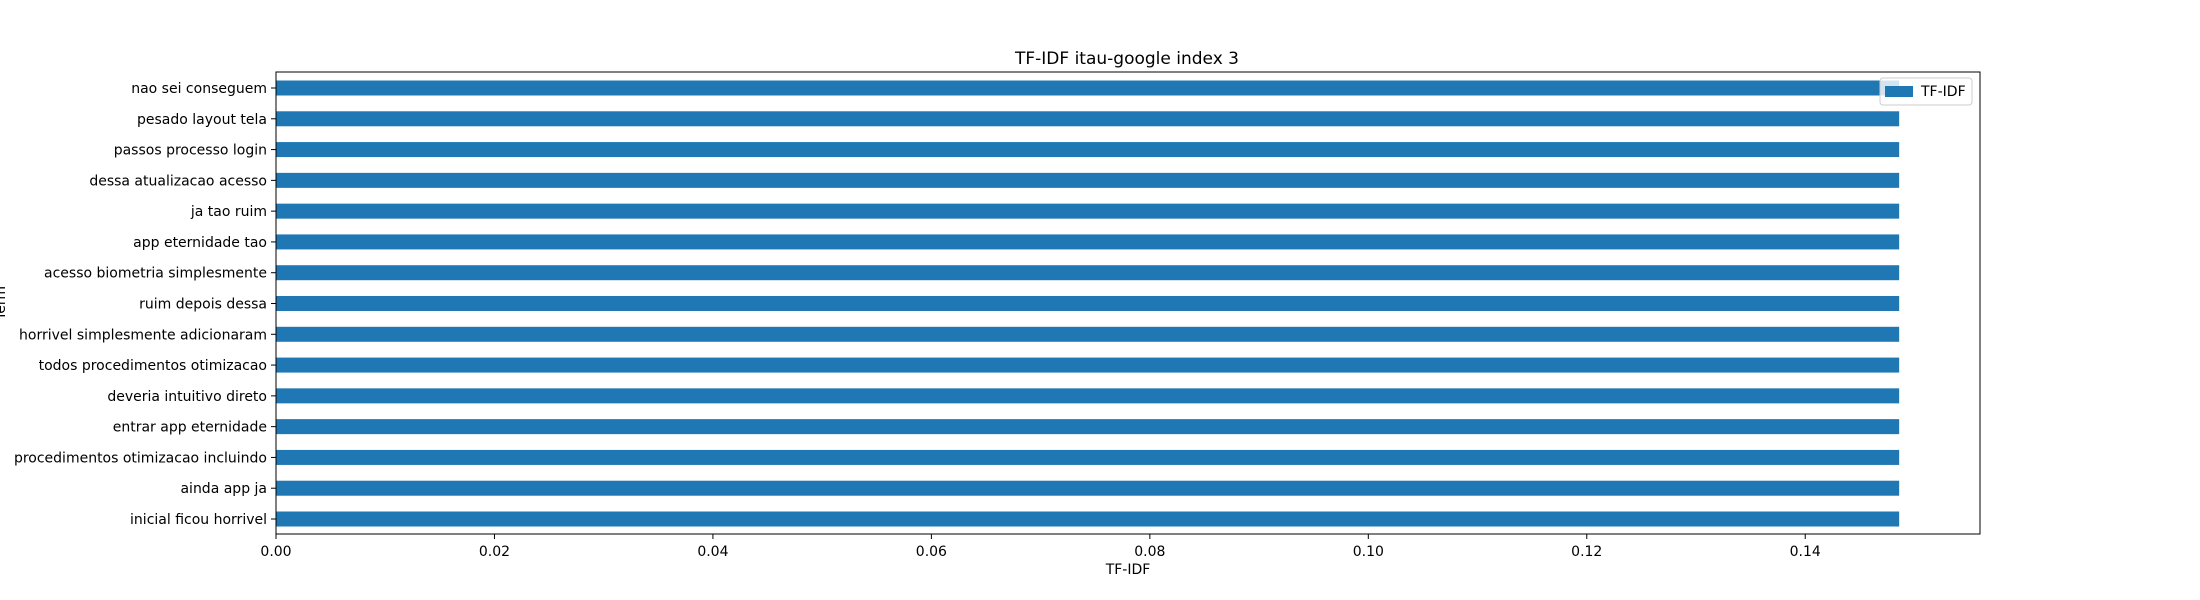  I want to click on y-tick-label: deveria intuitivo direto, so click(187, 397).